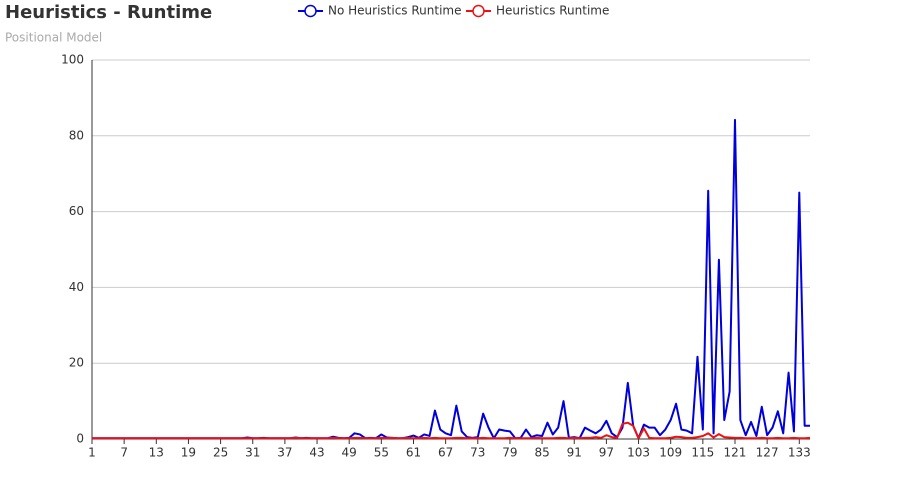 The height and width of the screenshot is (504, 900). What do you see at coordinates (76, 287) in the screenshot?
I see `y-tick-label: 40` at bounding box center [76, 287].